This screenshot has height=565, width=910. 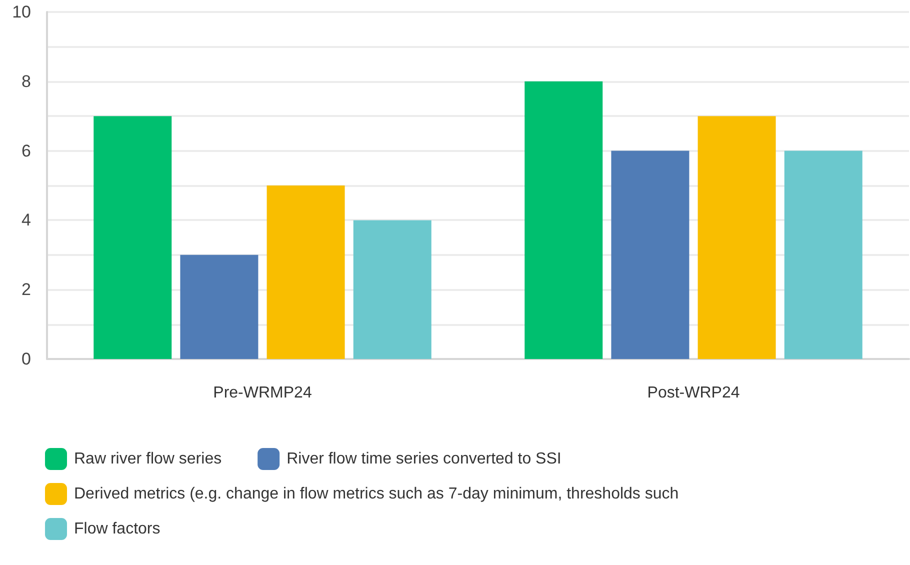 What do you see at coordinates (26, 359) in the screenshot?
I see `y-tick-label: 0` at bounding box center [26, 359].